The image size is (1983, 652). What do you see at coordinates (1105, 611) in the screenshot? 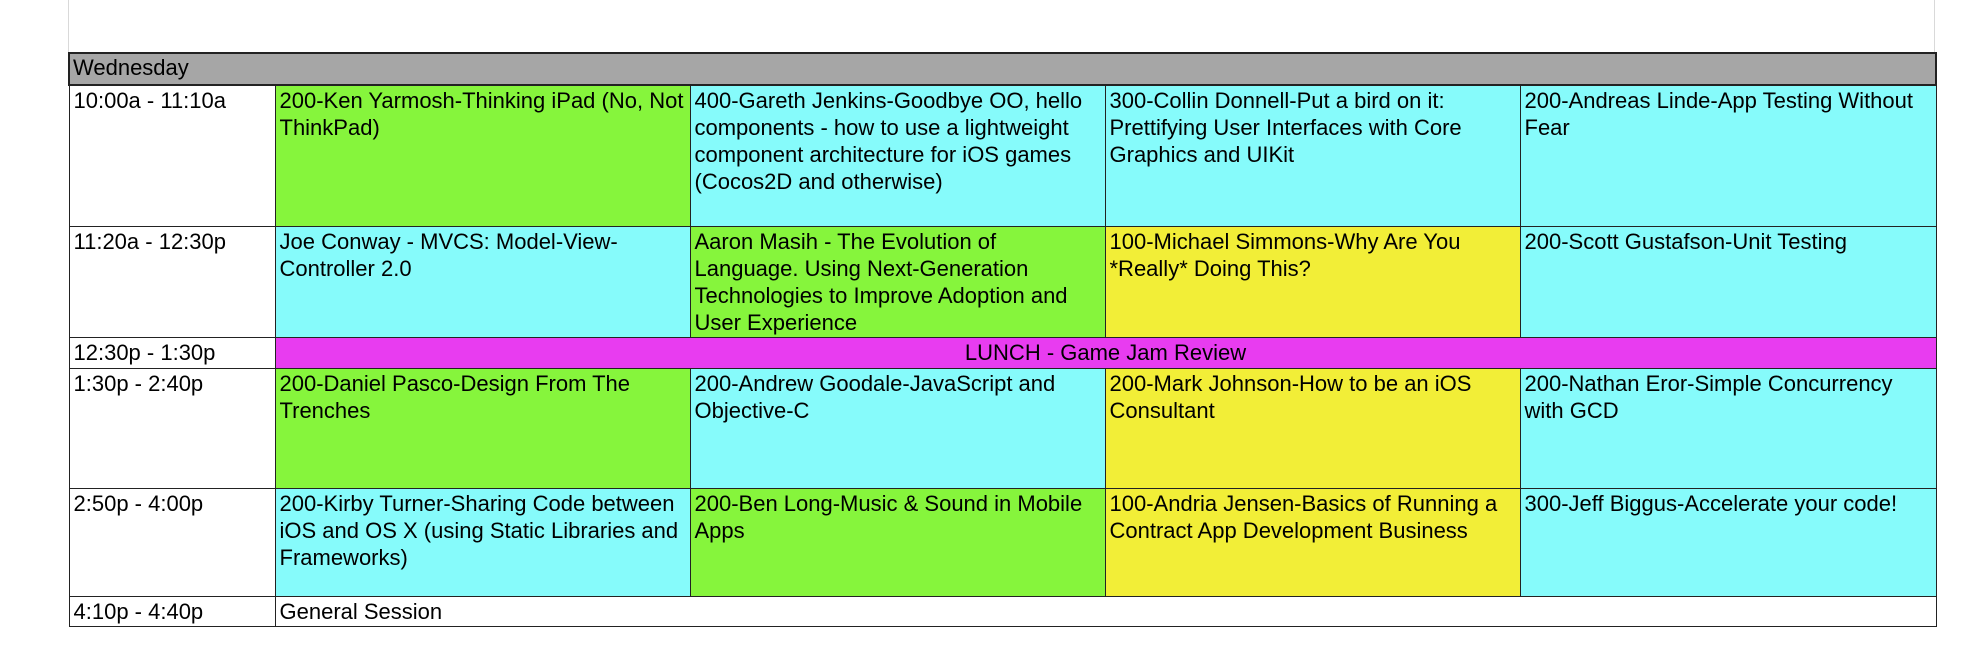
I see `general-session-cell: General Session` at bounding box center [1105, 611].